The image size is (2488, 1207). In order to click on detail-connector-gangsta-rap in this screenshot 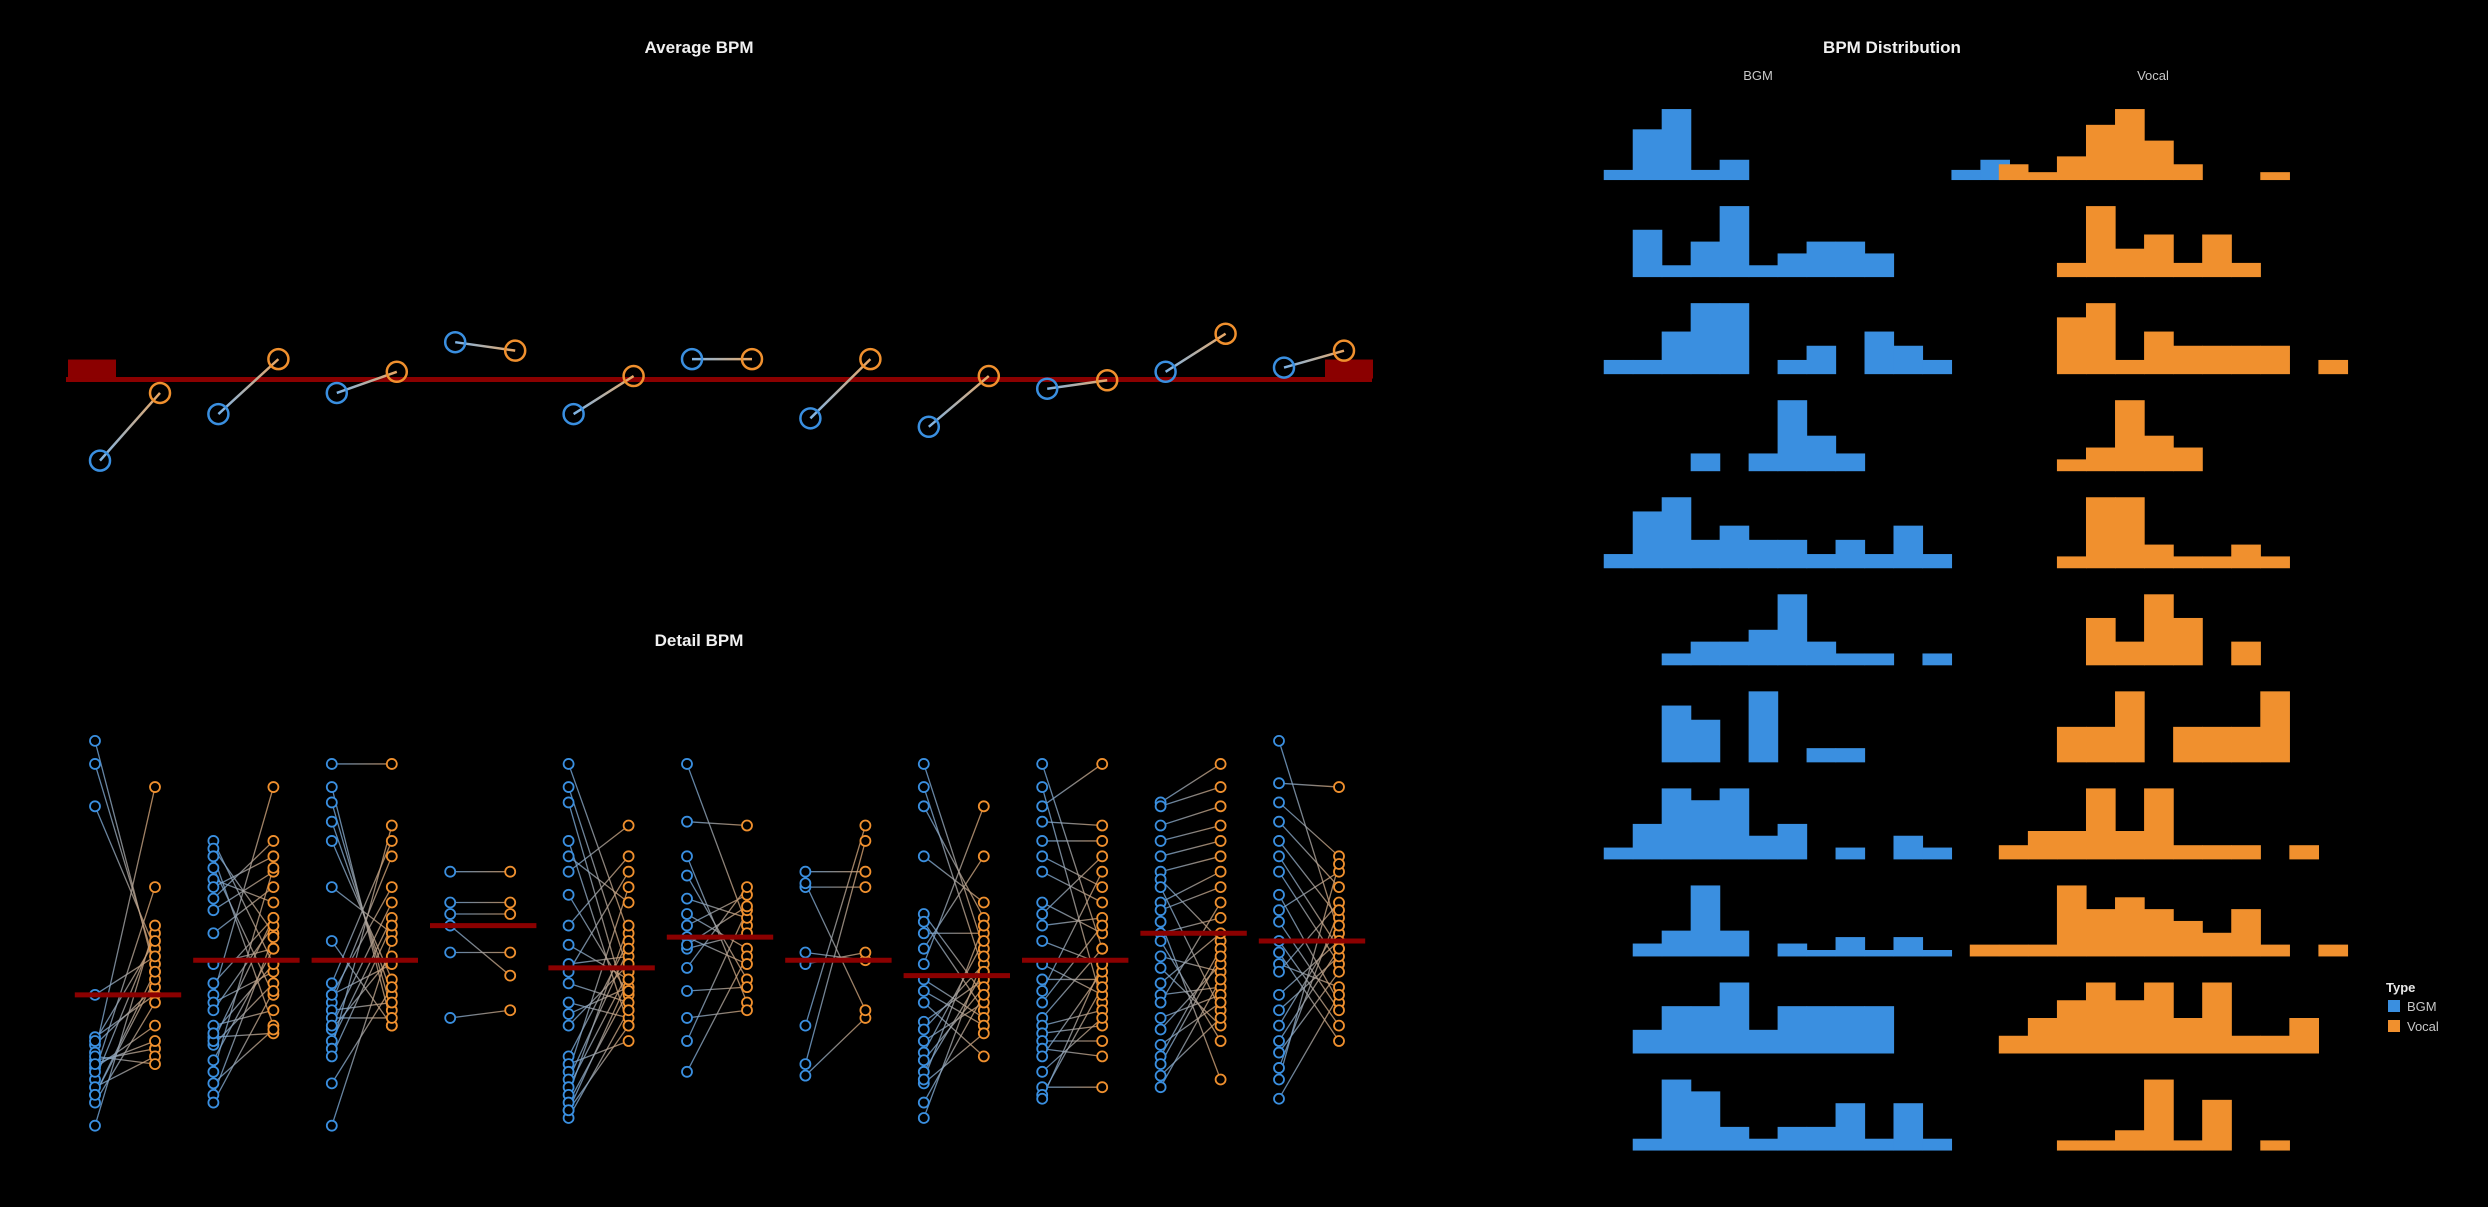, I will do `click(954, 1008)`.